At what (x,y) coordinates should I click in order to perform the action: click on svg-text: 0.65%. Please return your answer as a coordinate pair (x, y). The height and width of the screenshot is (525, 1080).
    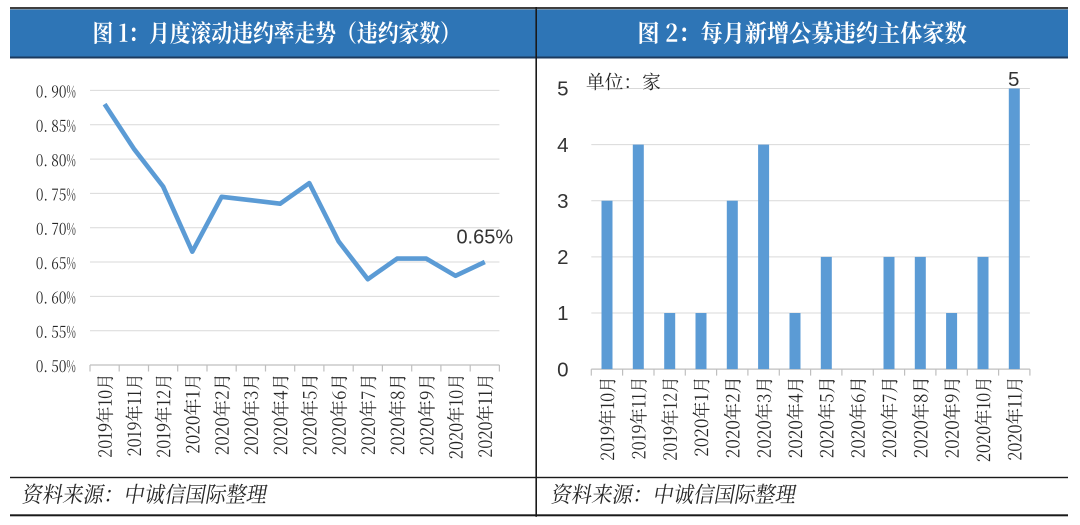
    Looking at the image, I should click on (484, 238).